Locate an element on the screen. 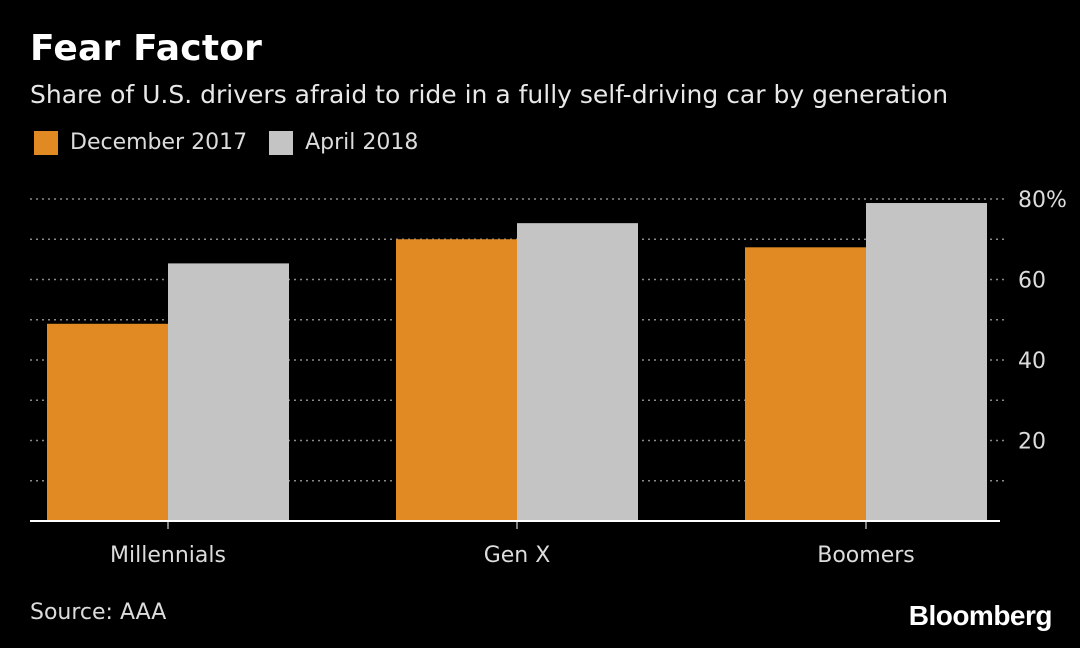 The width and height of the screenshot is (1080, 648). y-tick-label-20: 20 is located at coordinates (1032, 442).